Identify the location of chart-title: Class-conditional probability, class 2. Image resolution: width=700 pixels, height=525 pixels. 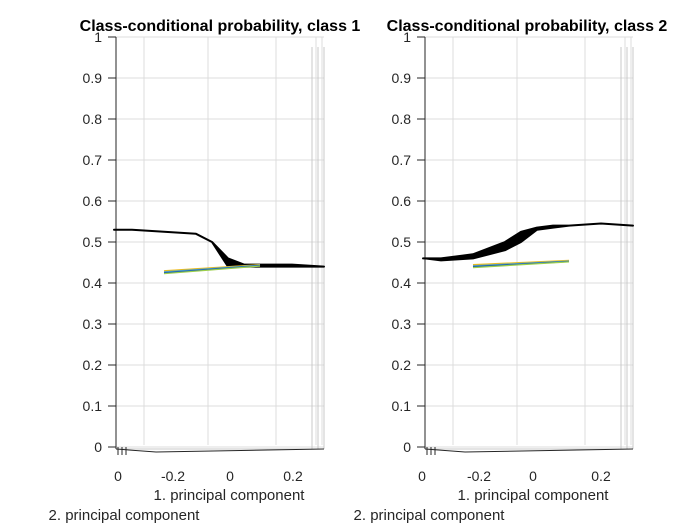
(527, 26).